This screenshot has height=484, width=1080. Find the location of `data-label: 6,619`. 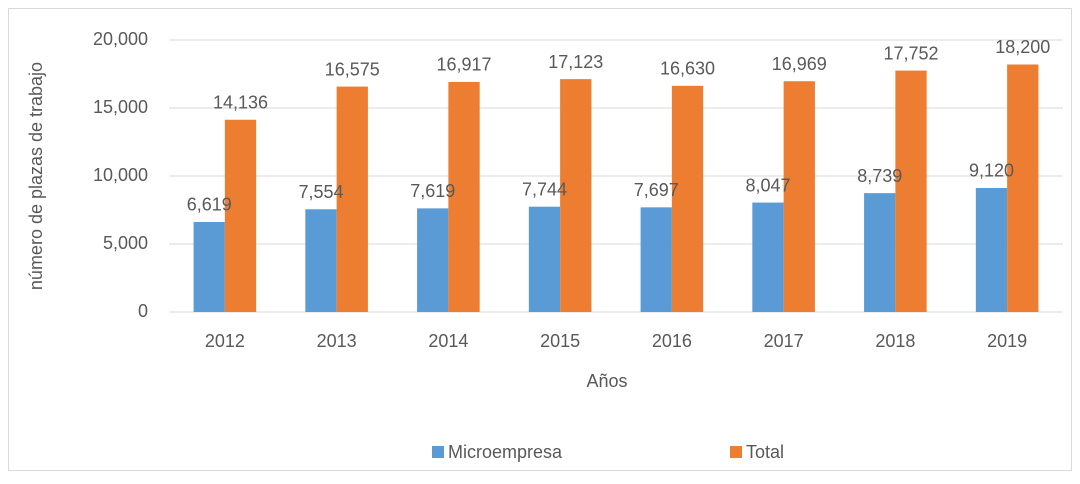

data-label: 6,619 is located at coordinates (209, 205).